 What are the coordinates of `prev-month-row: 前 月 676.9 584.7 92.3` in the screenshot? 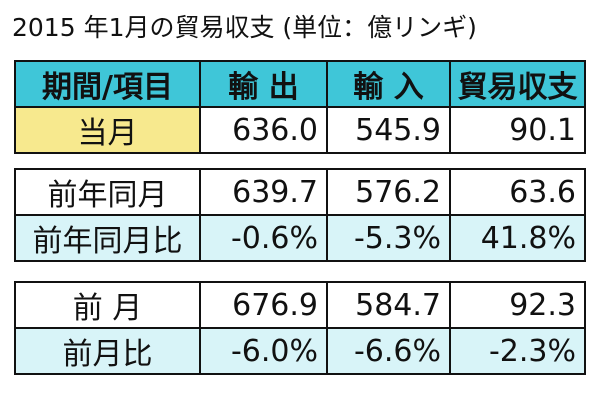 It's located at (300, 305).